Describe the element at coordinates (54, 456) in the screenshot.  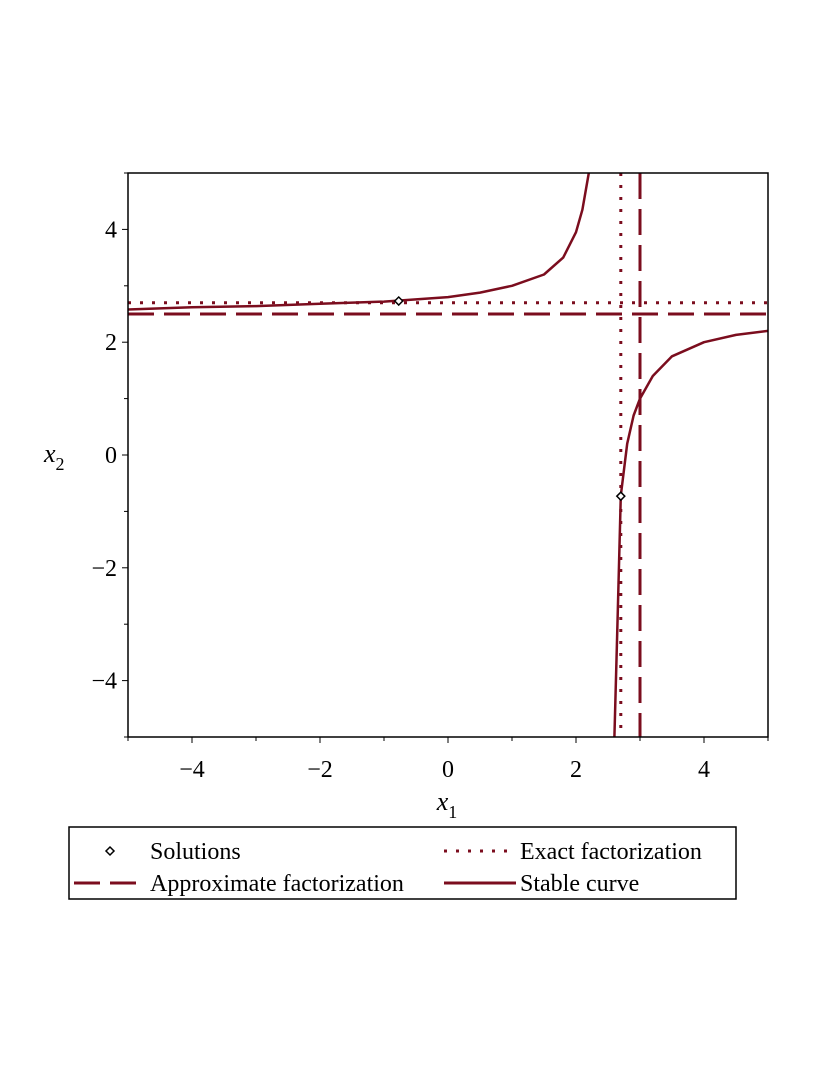
I see `y-axis-label: x2` at that location.